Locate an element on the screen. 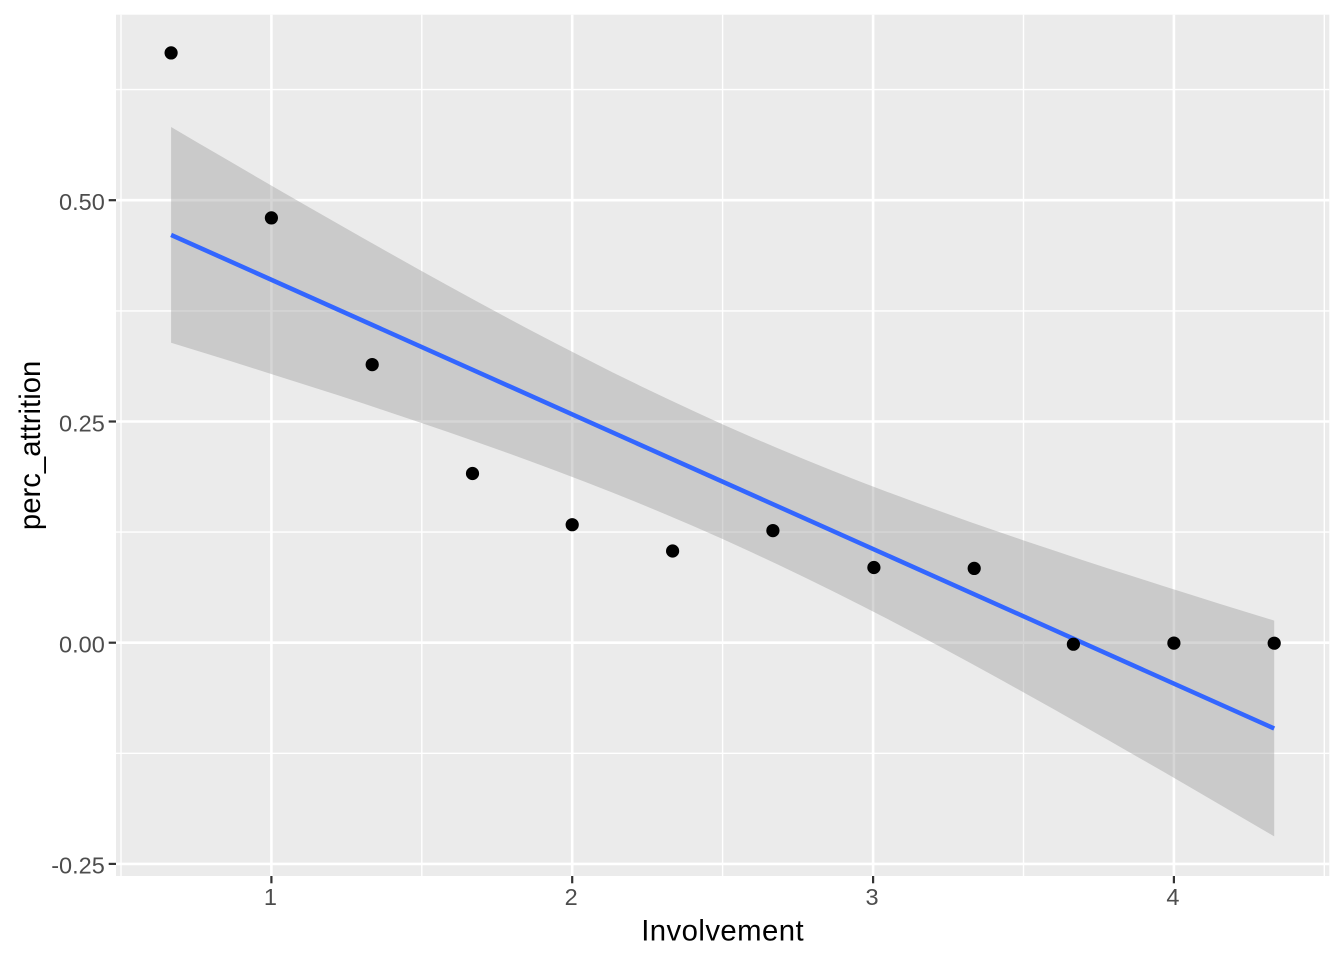 The width and height of the screenshot is (1344, 960). svg-text: 1 is located at coordinates (270, 897).